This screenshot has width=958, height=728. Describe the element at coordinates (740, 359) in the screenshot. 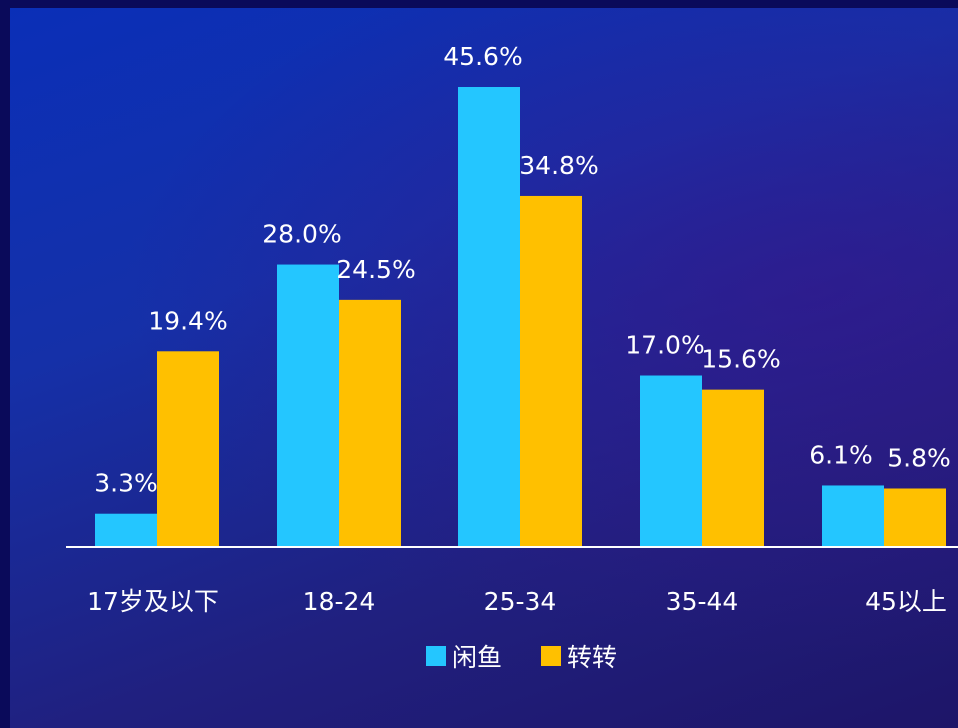

I see `data-label-zhuanzhuan-3: 15.6%` at that location.